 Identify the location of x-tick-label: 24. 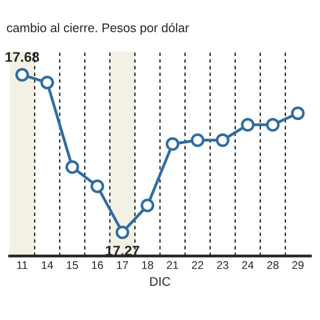
(248, 265).